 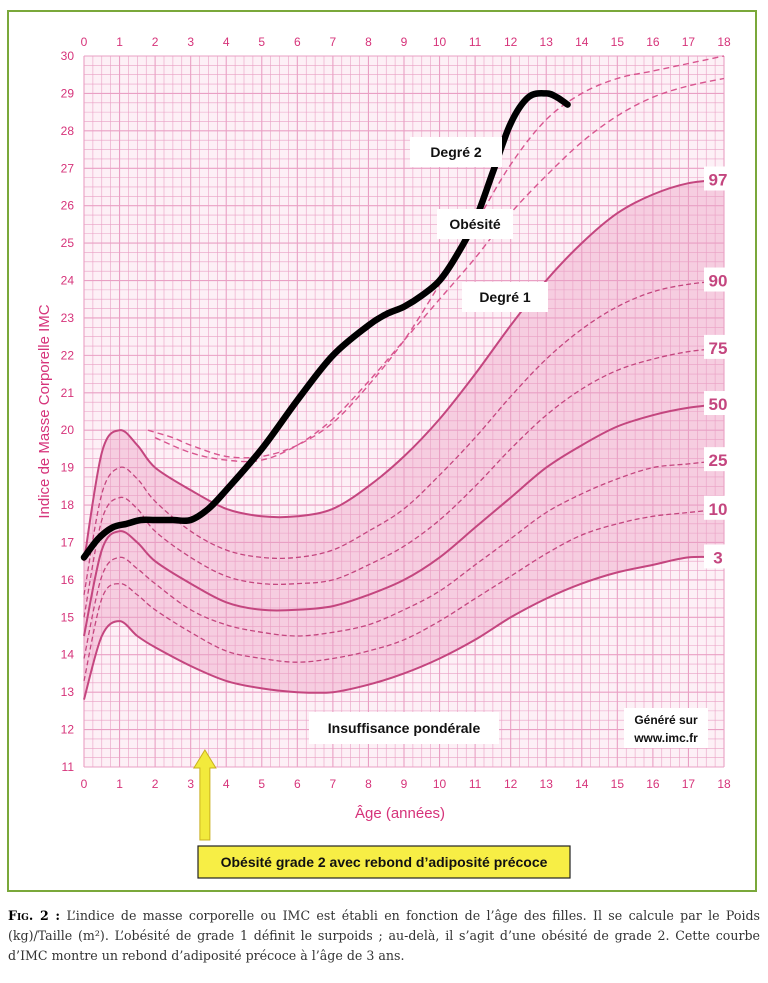 What do you see at coordinates (190, 784) in the screenshot?
I see `x-tick-label-bottom: 3` at bounding box center [190, 784].